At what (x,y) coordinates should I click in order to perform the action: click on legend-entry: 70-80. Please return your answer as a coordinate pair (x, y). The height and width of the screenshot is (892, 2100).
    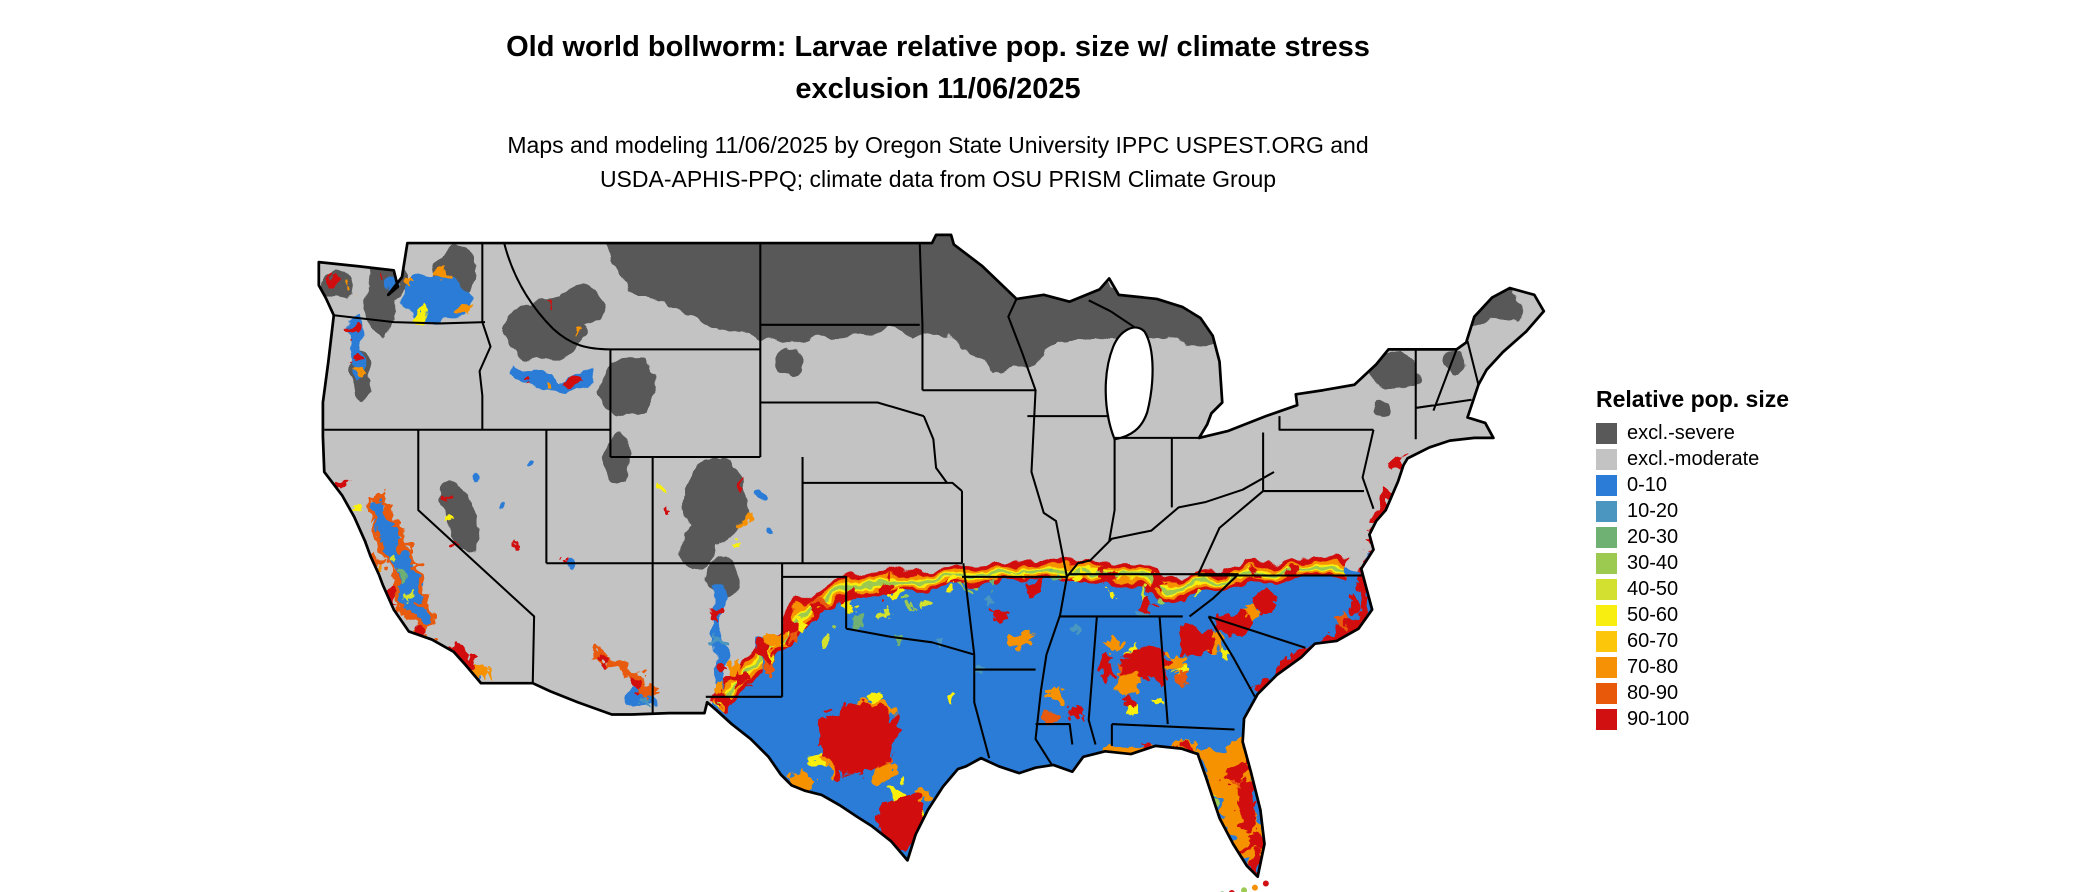
    Looking at the image, I should click on (1736, 667).